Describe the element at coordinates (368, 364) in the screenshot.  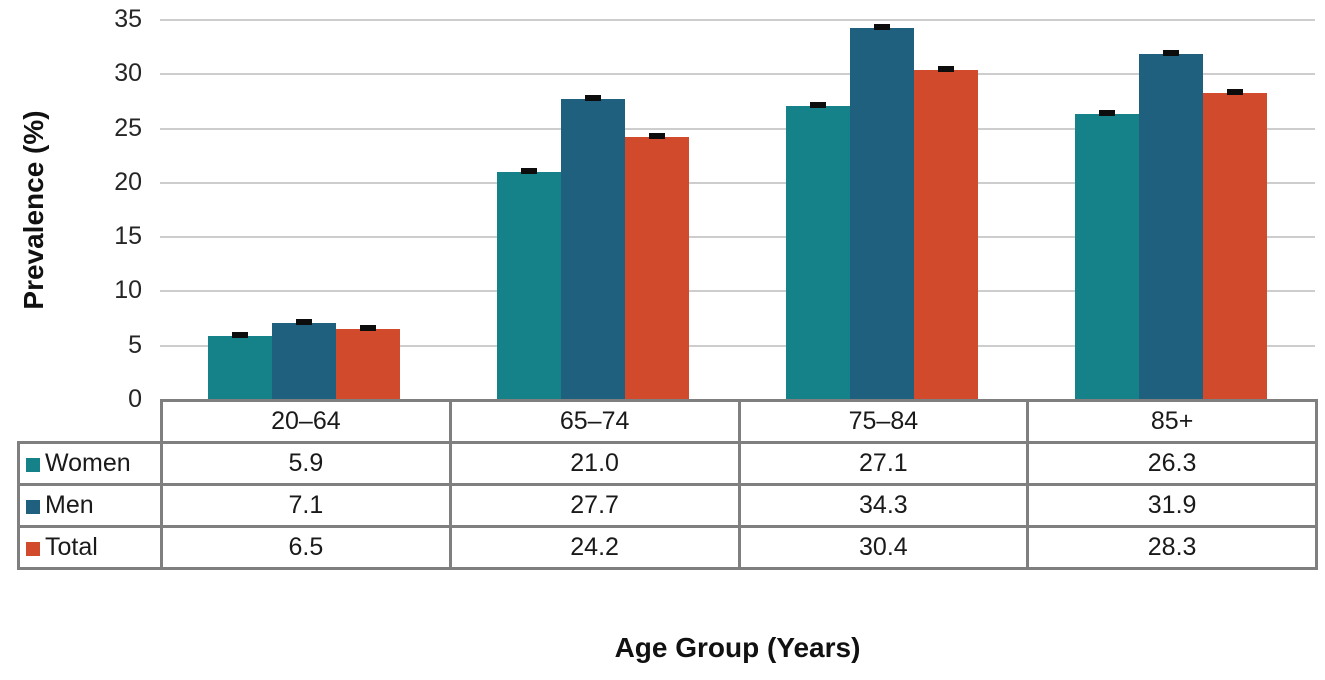
I see `bar-total-20–64` at that location.